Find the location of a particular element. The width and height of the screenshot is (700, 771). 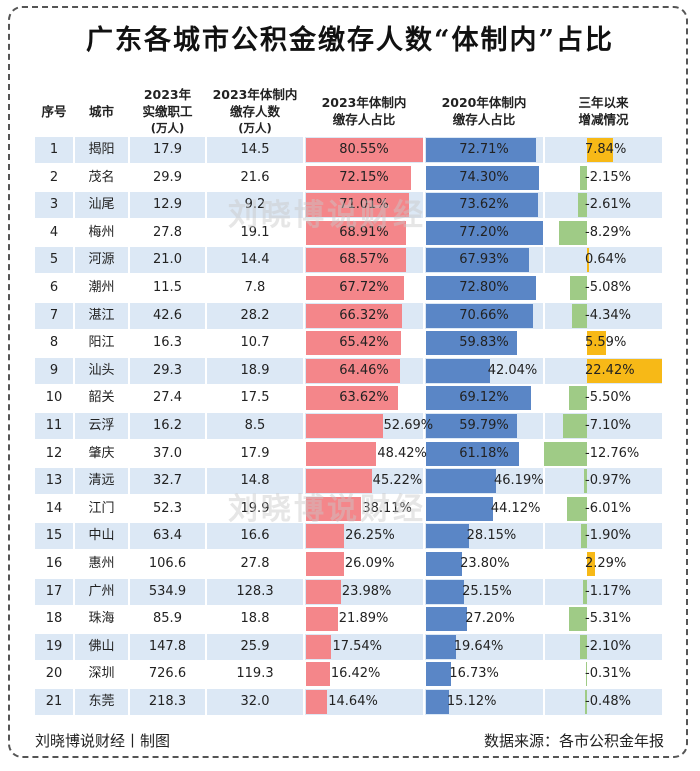

cell-gov: 19.1 is located at coordinates (255, 232).